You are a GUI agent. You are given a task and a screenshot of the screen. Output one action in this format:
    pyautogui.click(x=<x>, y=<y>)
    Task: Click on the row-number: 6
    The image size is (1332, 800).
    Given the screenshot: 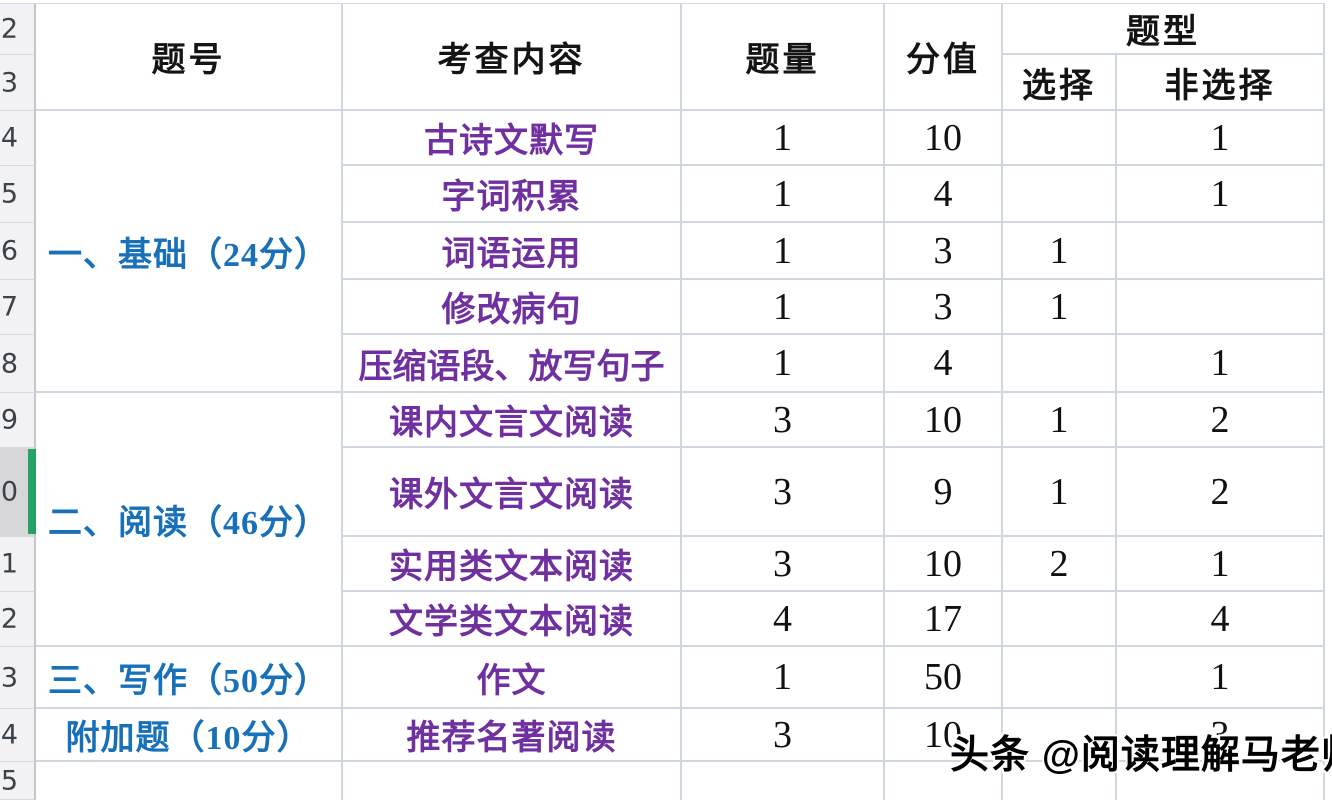 What is the action you would take?
    pyautogui.click(x=9, y=251)
    